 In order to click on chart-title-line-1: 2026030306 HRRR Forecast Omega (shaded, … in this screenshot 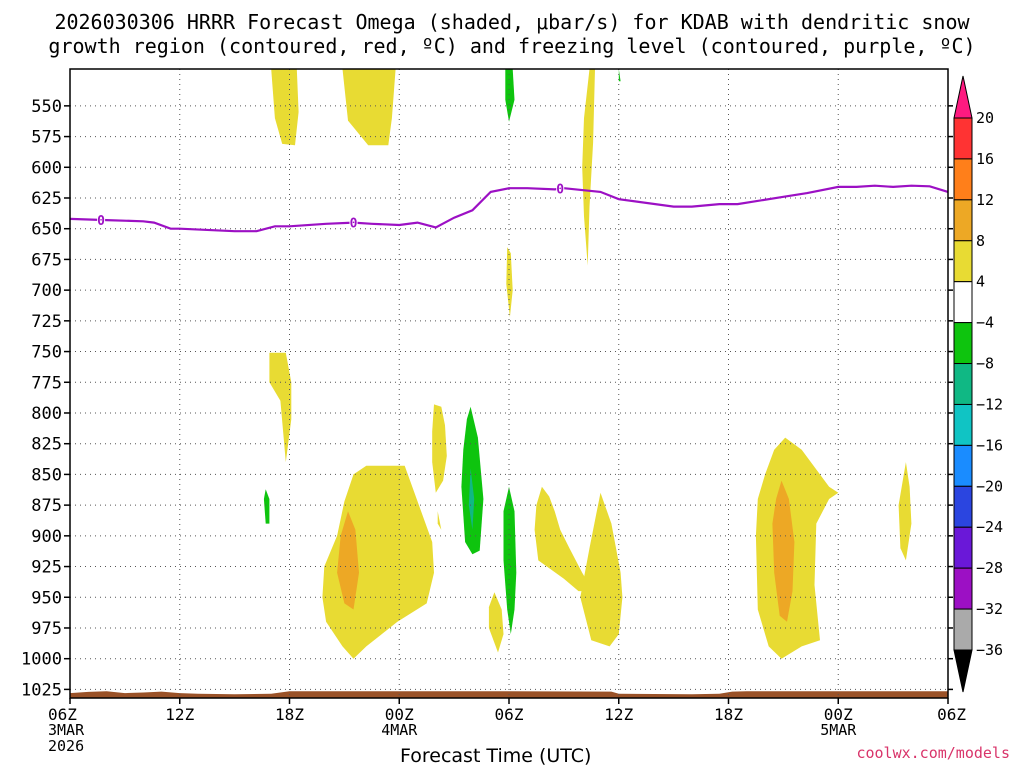, I will do `click(512, 22)`.